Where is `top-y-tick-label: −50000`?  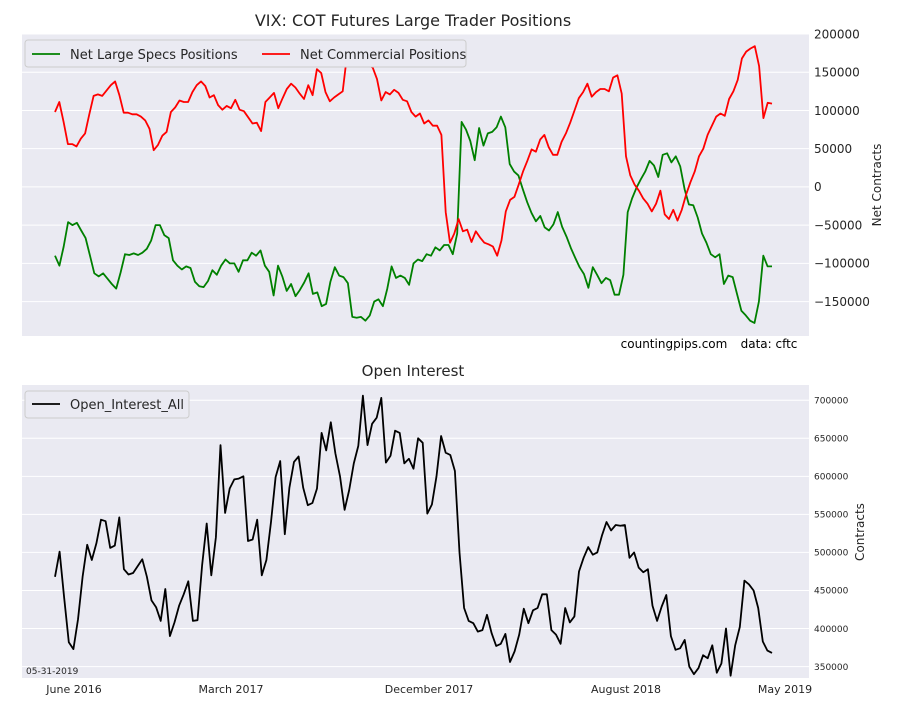
top-y-tick-label: −50000 is located at coordinates (838, 225).